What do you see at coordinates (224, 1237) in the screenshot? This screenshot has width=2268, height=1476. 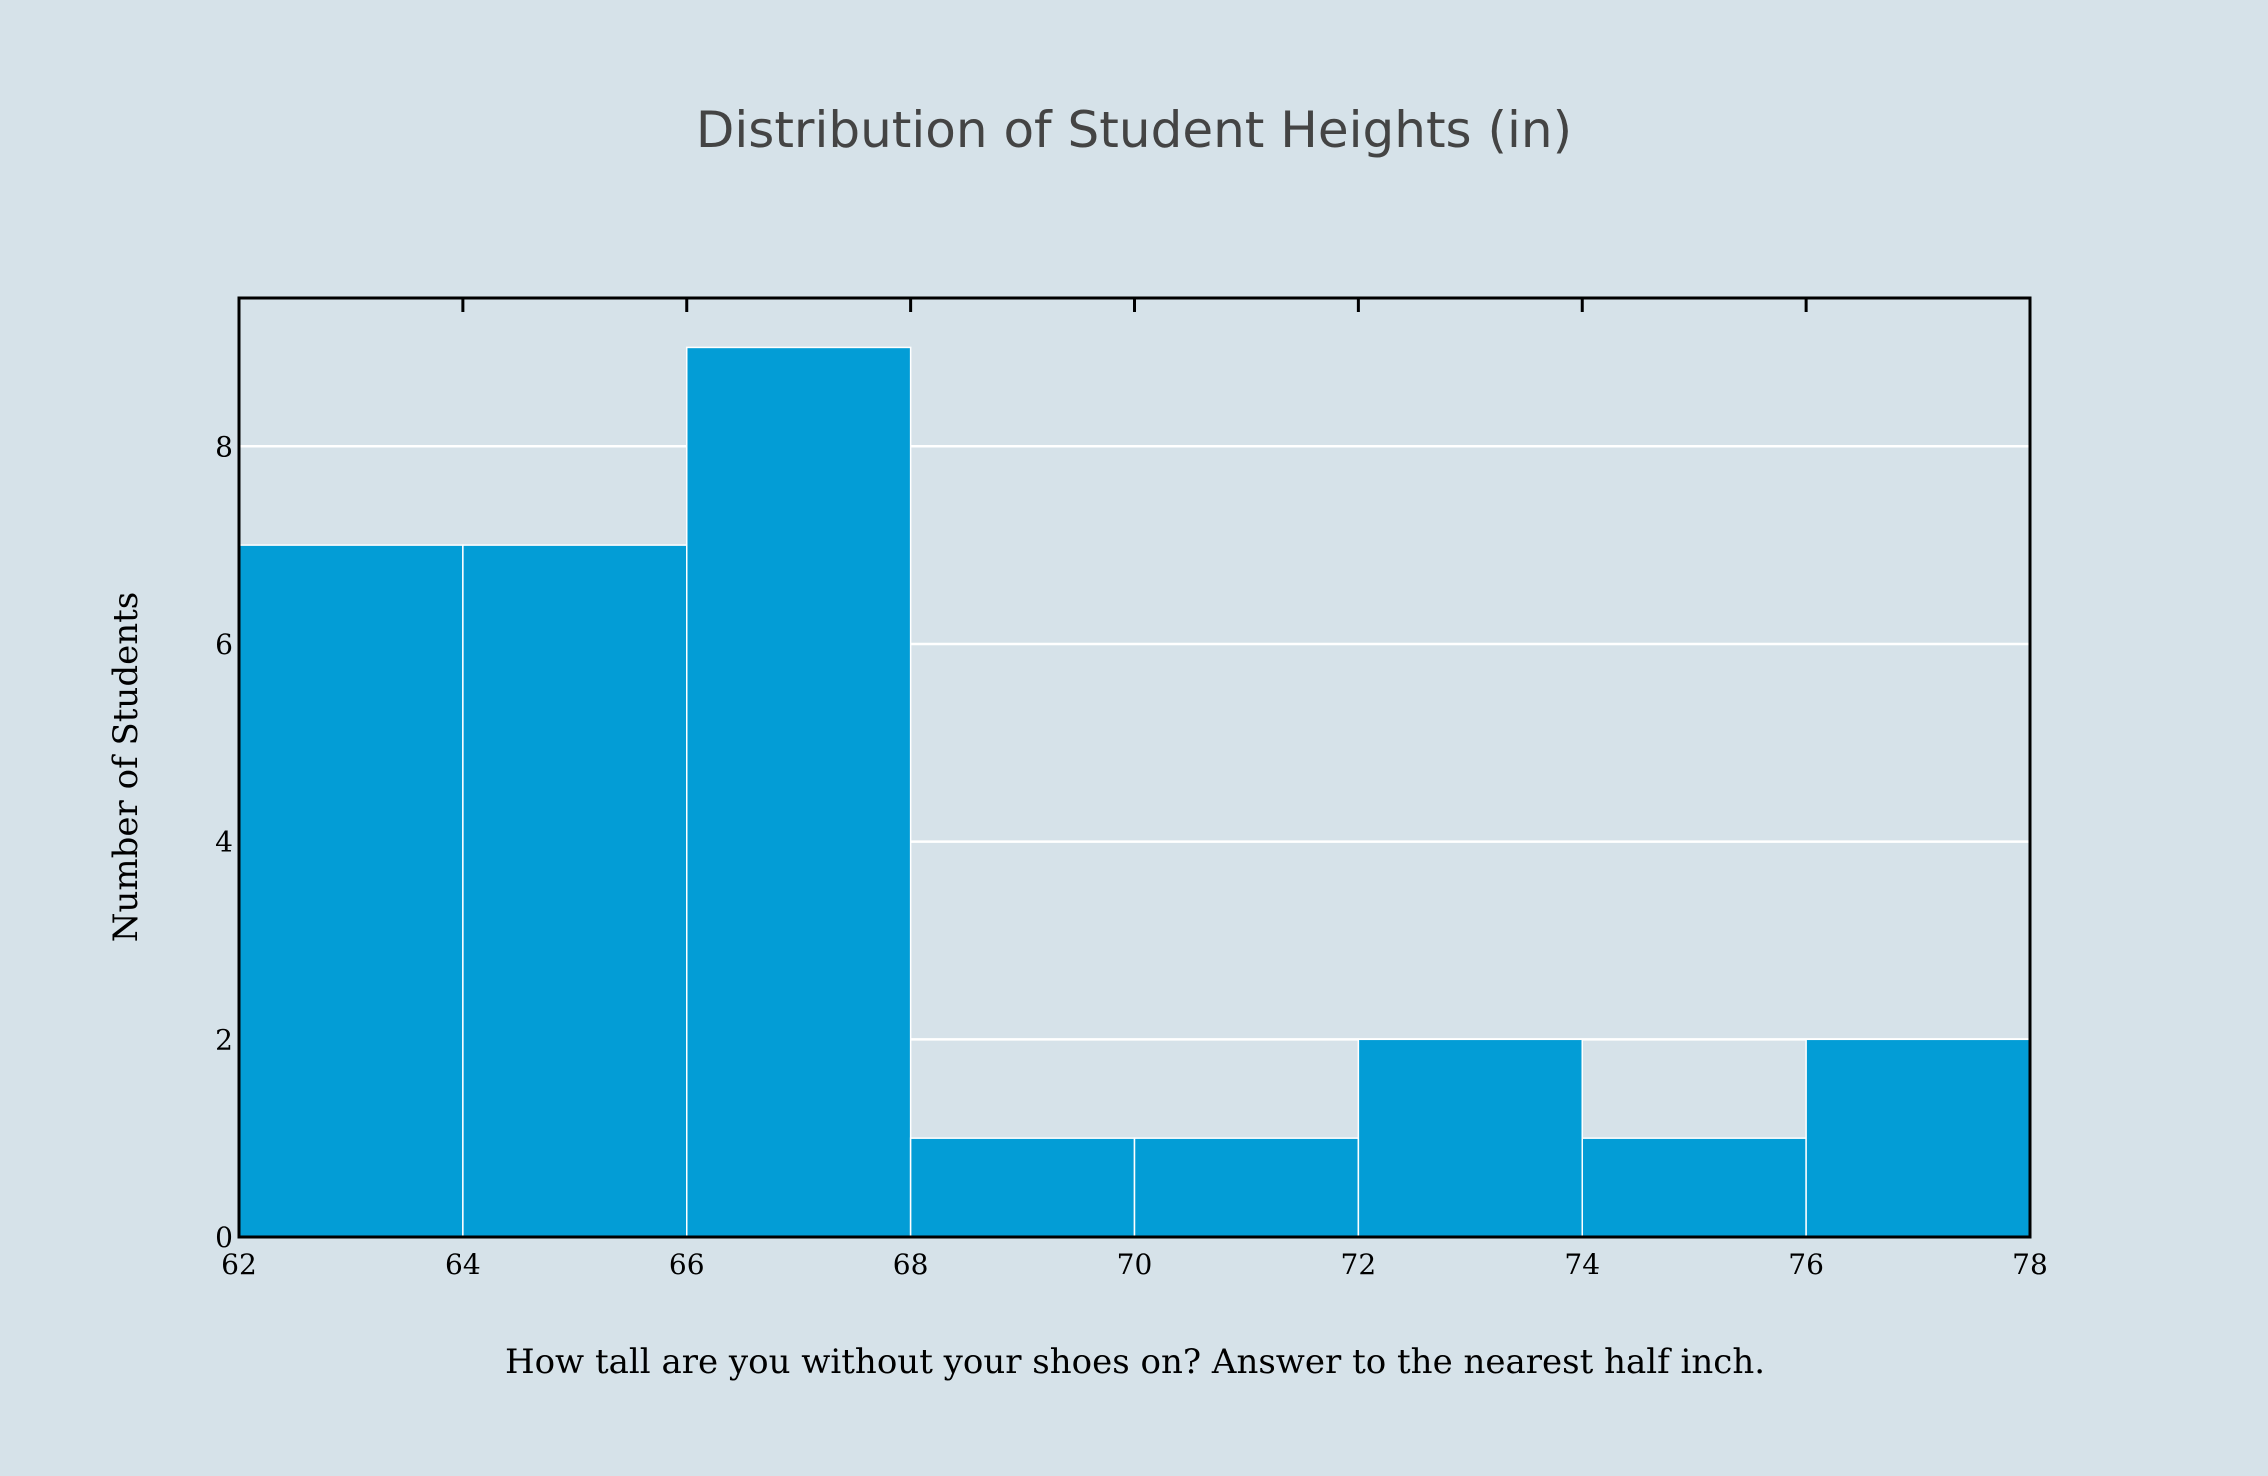 I see `y-tick-label: 0` at bounding box center [224, 1237].